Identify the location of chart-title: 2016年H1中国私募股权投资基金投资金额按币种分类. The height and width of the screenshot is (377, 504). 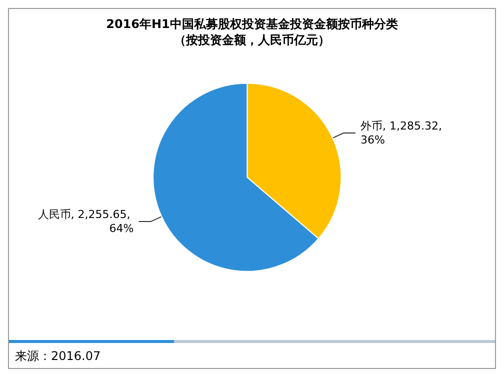
(252, 24).